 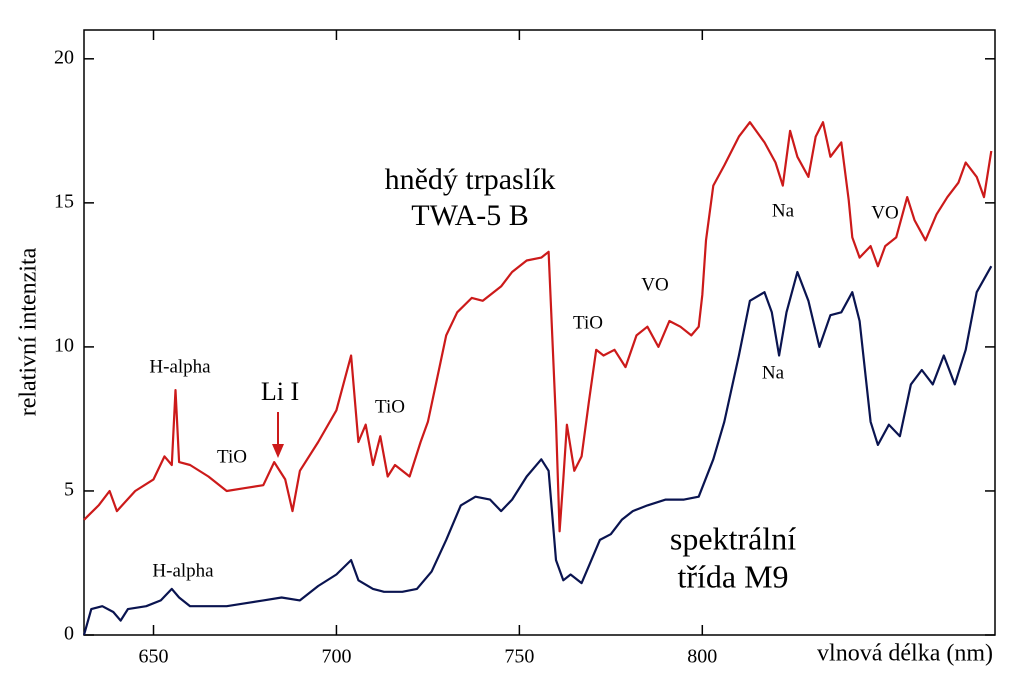 What do you see at coordinates (64, 57) in the screenshot?
I see `y-tick-label: 20` at bounding box center [64, 57].